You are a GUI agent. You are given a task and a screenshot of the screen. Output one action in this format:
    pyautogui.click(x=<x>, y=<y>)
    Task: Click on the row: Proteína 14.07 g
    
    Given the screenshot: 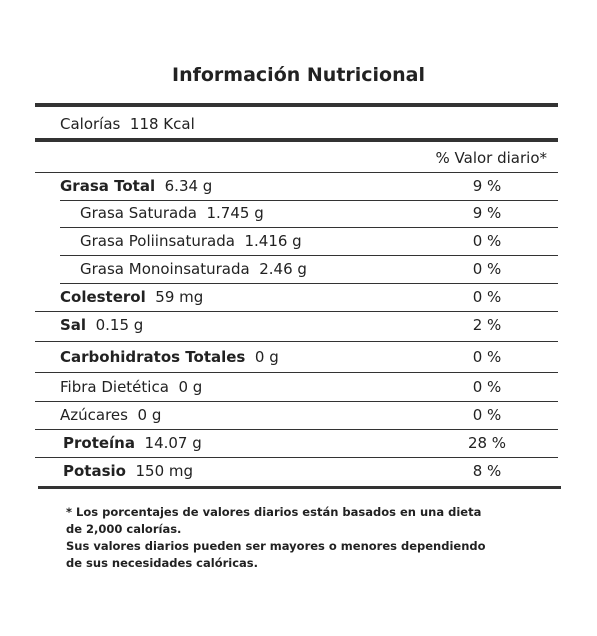 What is the action you would take?
    pyautogui.click(x=132, y=443)
    